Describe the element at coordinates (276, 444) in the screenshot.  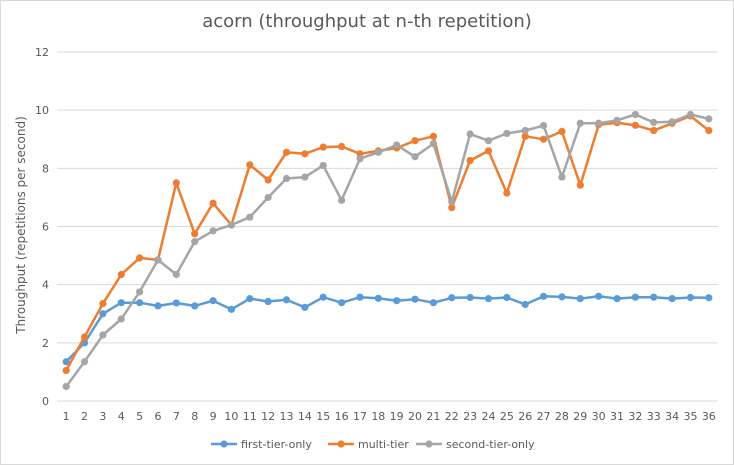
I see `legend-label: first-tier-only` at that location.